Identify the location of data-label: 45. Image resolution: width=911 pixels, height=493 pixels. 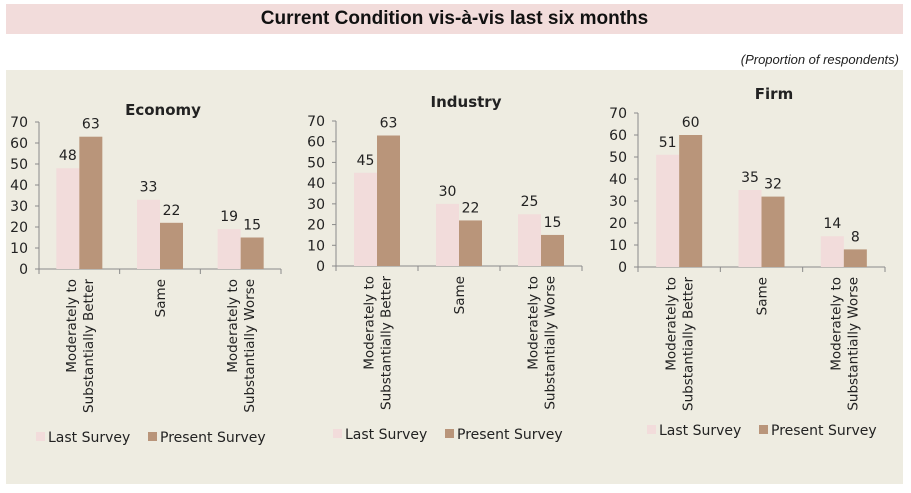
(366, 161).